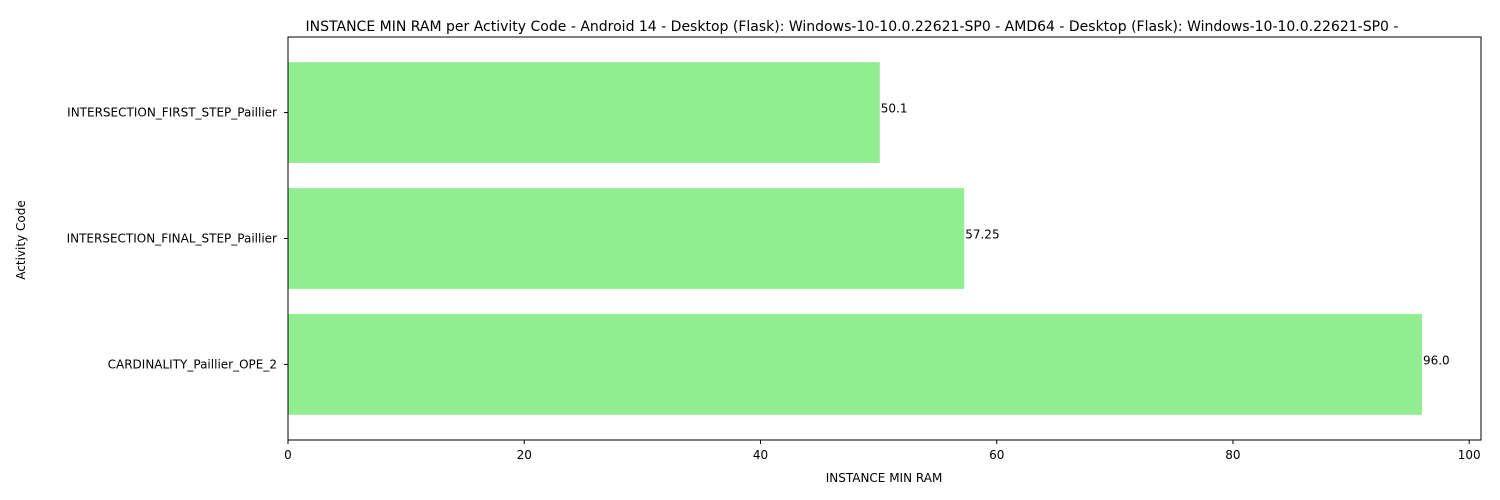 This screenshot has width=1500, height=500. What do you see at coordinates (626, 238) in the screenshot?
I see `bar-INTERSECTION_FINAL_STEP_Paillier` at bounding box center [626, 238].